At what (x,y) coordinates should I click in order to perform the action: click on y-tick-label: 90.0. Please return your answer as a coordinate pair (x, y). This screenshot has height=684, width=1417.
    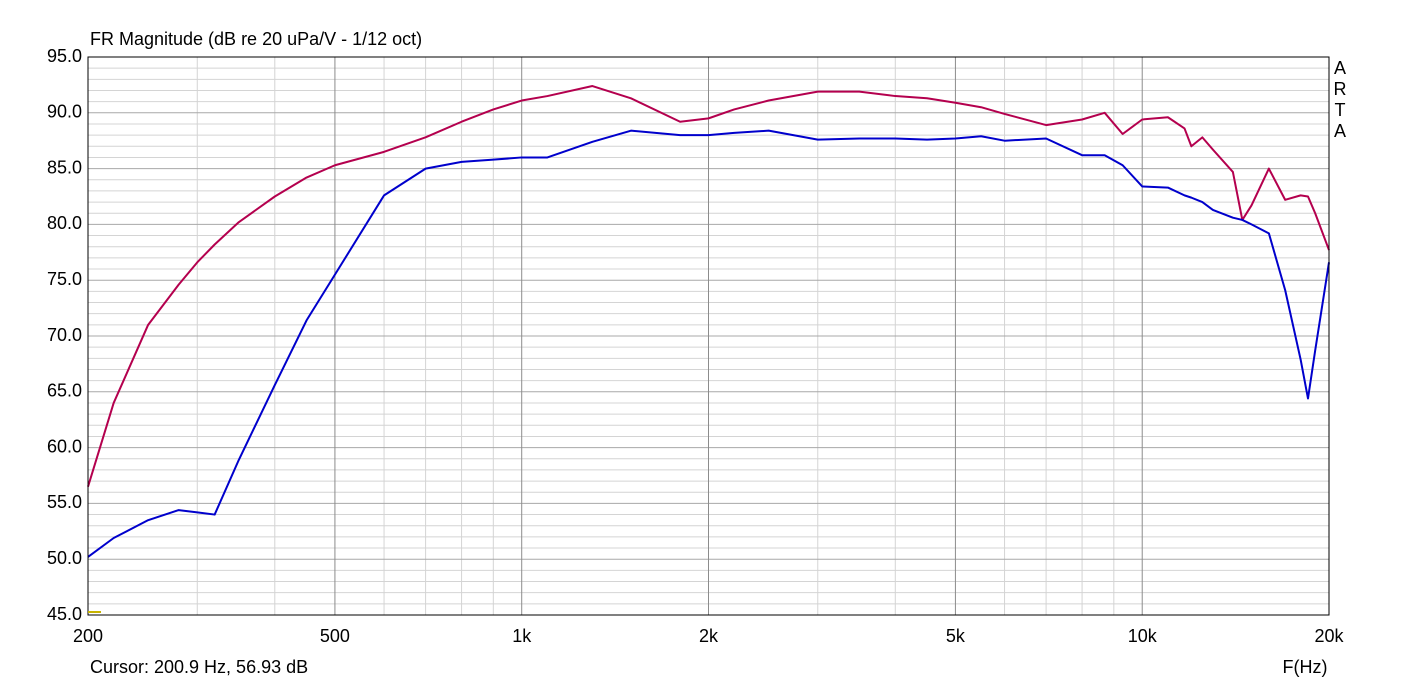
    Looking at the image, I should click on (64, 112).